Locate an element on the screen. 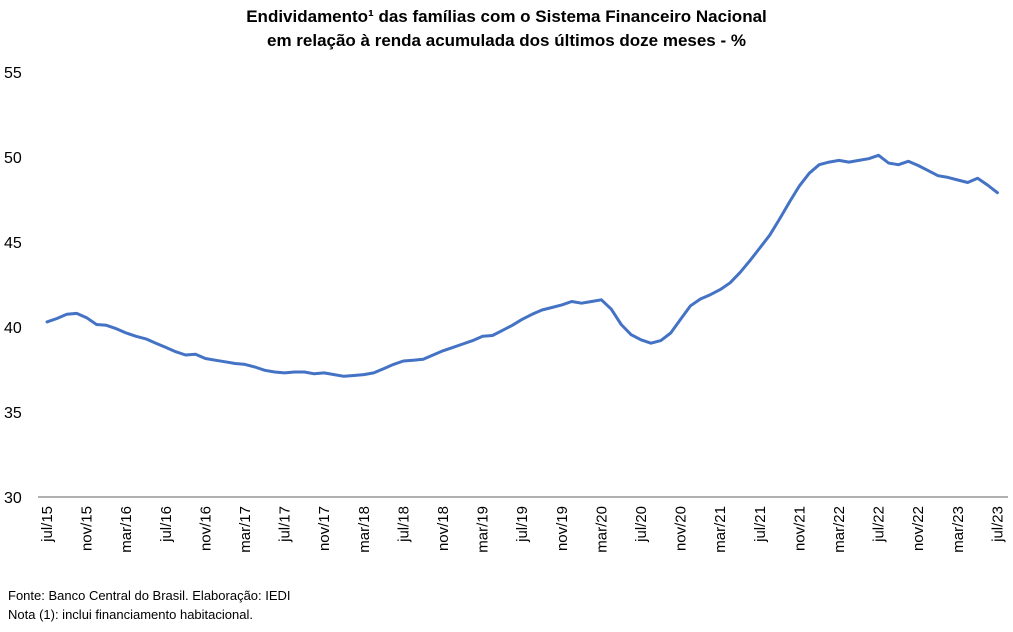 Image resolution: width=1013 pixels, height=632 pixels. x-tick-label: jul/16 is located at coordinates (166, 524).